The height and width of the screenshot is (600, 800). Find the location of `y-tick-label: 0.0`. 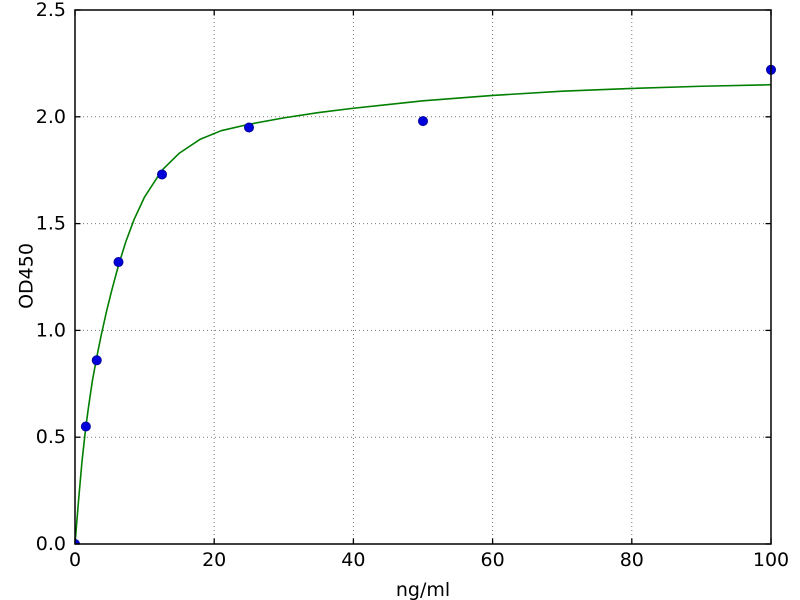

y-tick-label: 0.0 is located at coordinates (51, 544).